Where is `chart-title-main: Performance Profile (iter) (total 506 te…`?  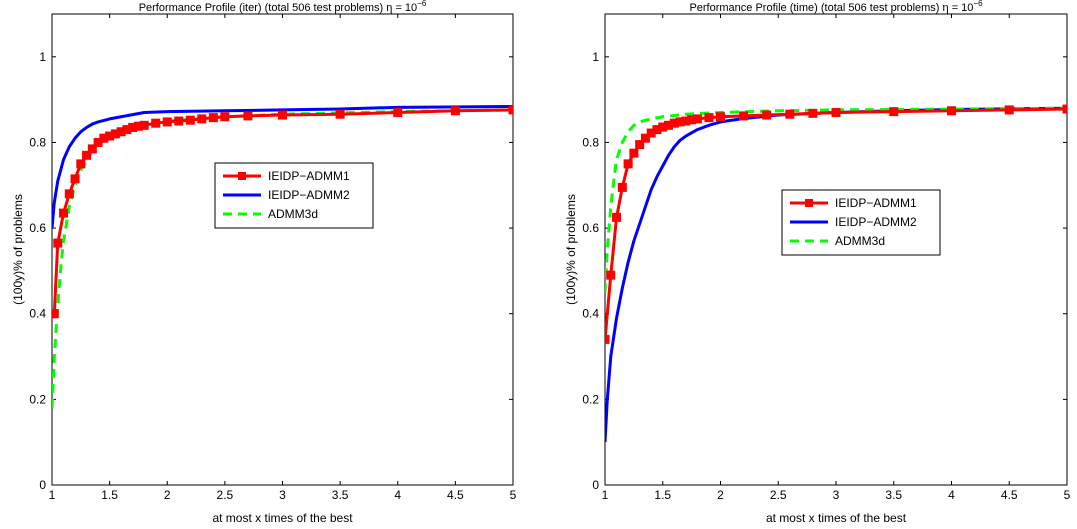
chart-title-main: Performance Profile (iter) (total 506 te… is located at coordinates (278, 8).